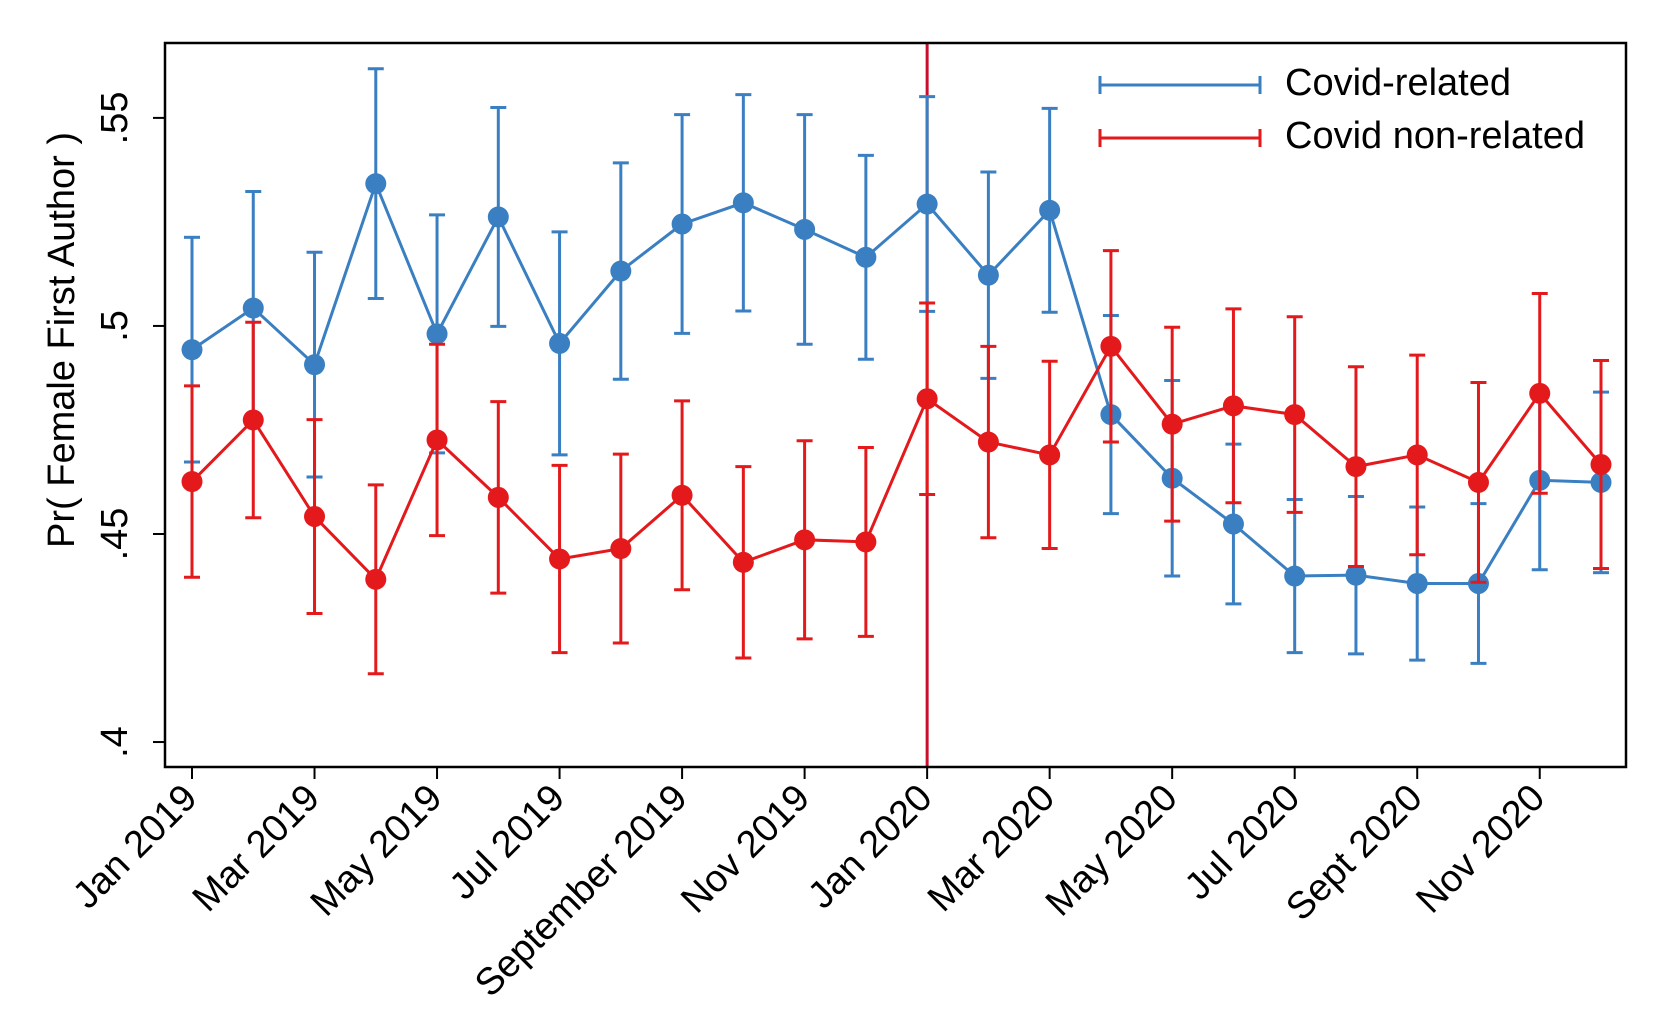  I want to click on legend-label: Covid non-related, so click(1435, 136).